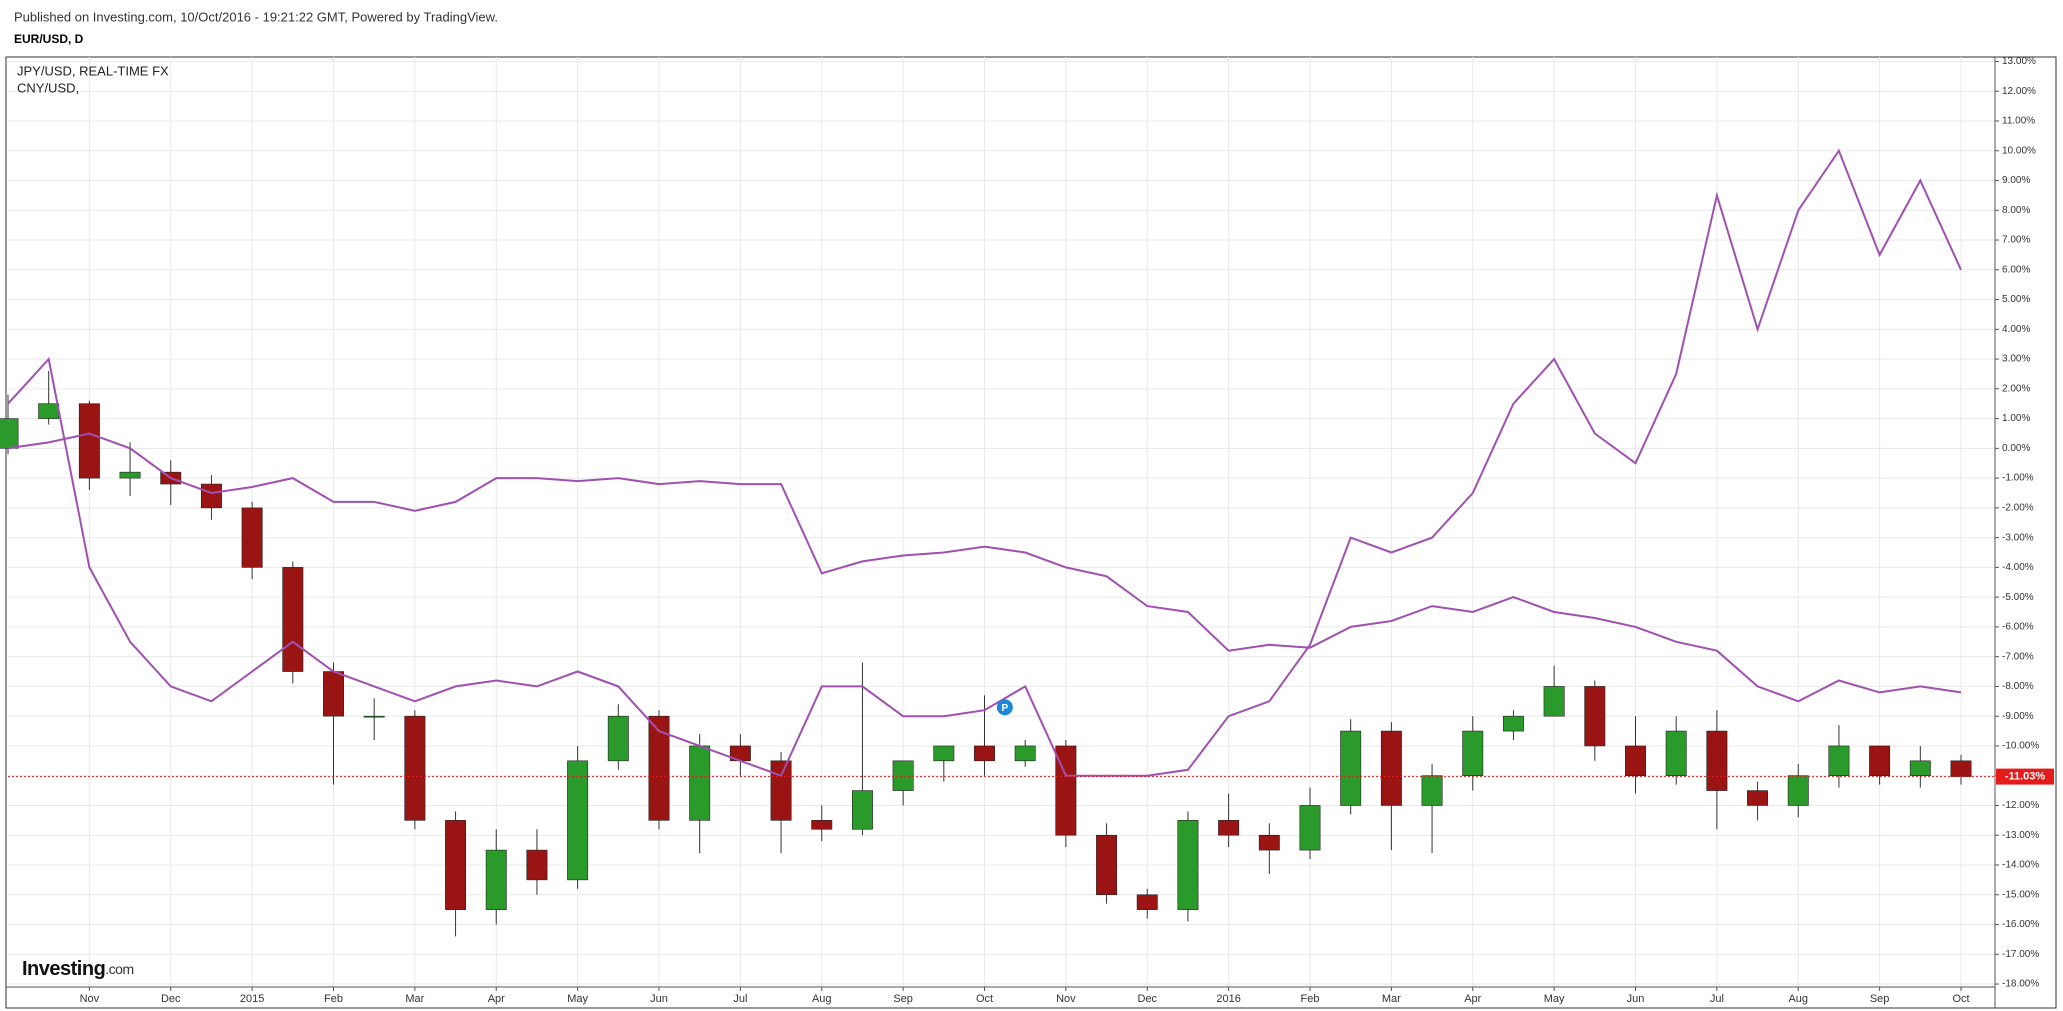 Image resolution: width=2063 pixels, height=1011 pixels. I want to click on y-tick-label: -16.00%, so click(2020, 924).